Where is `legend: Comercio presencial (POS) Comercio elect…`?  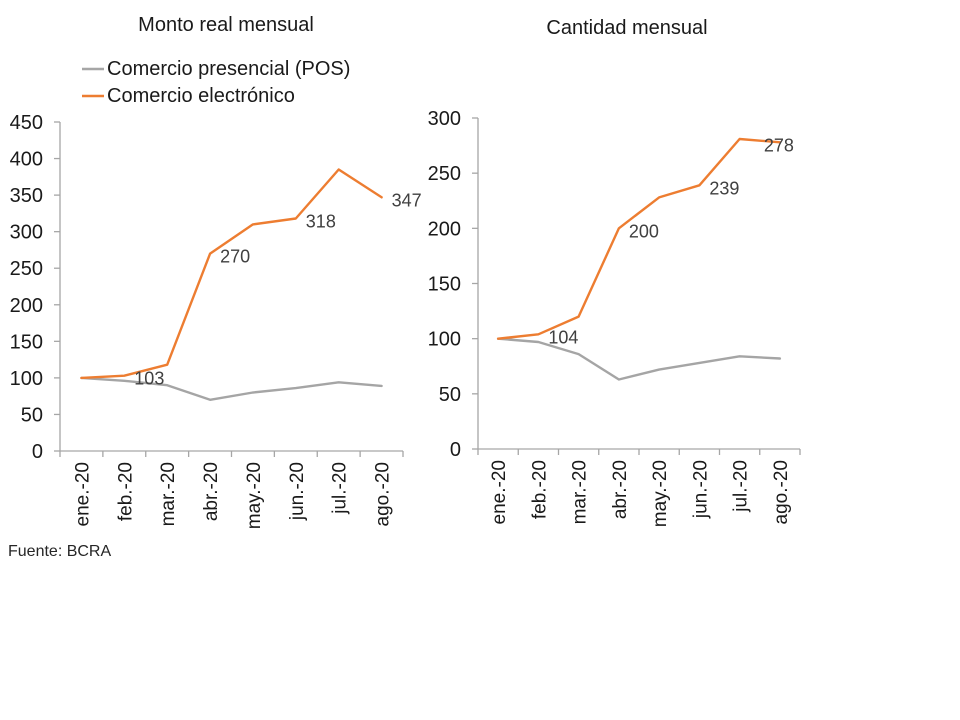
legend: Comercio presencial (POS) Comercio elect… is located at coordinates (216, 82).